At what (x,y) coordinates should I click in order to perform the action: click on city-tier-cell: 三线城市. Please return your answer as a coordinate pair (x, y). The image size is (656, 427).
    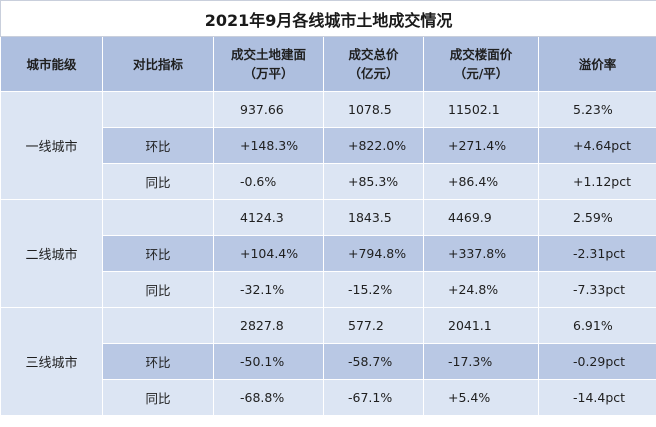
    Looking at the image, I should click on (51, 361).